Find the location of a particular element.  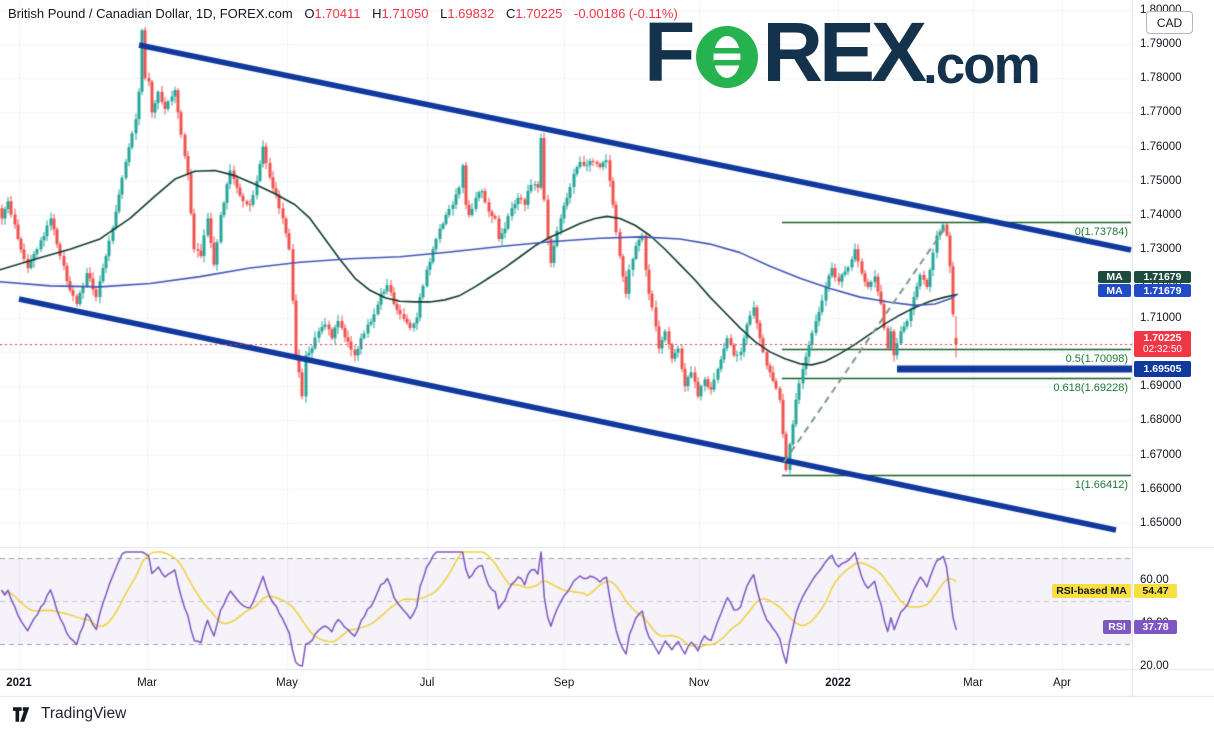

ma-slow-value-badge: 1.71679 is located at coordinates (1162, 290).